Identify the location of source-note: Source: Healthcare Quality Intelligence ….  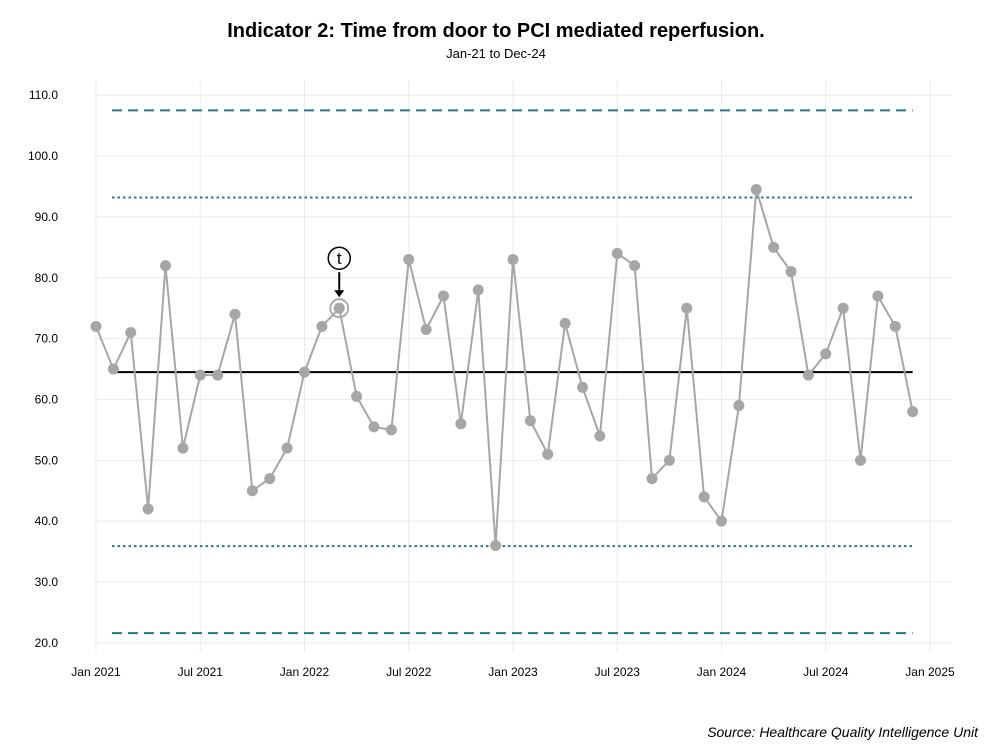
(842, 732).